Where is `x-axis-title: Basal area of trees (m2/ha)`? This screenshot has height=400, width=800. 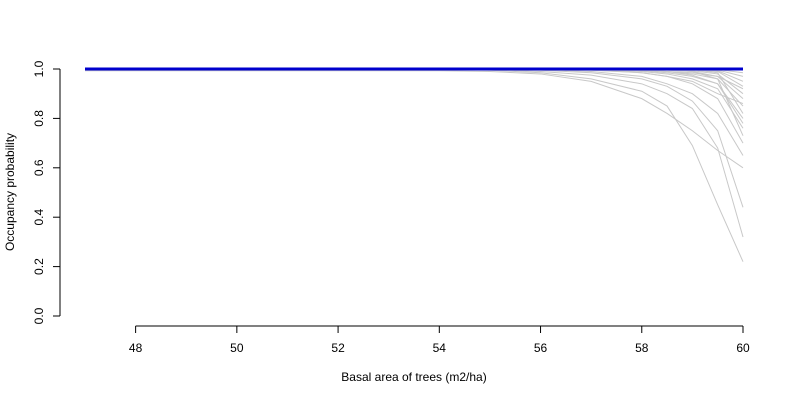
x-axis-title: Basal area of trees (m2/ha) is located at coordinates (413, 377).